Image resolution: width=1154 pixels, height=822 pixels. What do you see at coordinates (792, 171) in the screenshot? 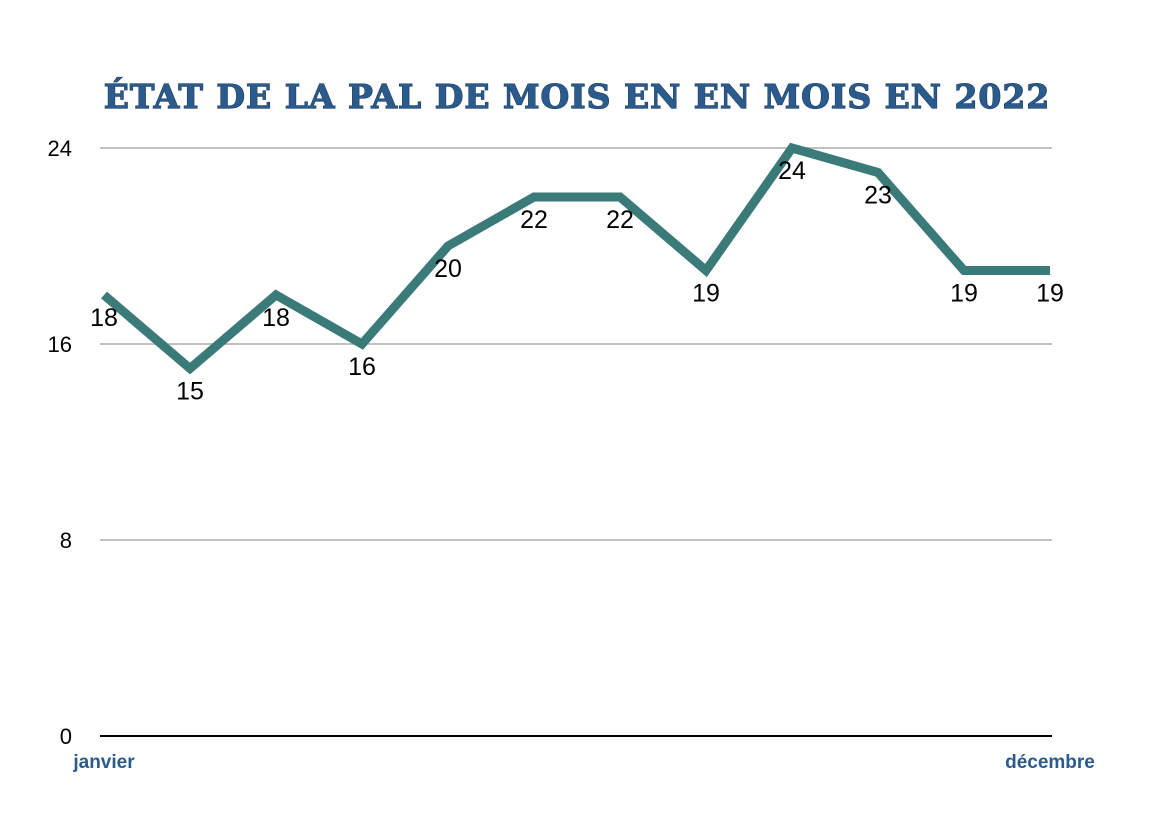
I see `data-label: 24` at bounding box center [792, 171].